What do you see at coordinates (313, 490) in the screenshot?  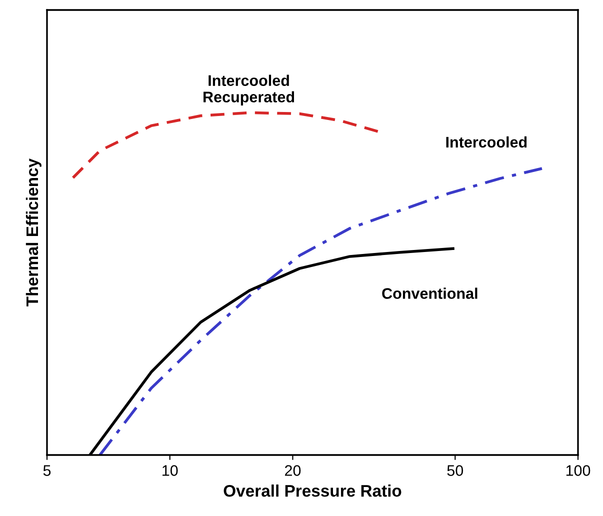 I see `x-axis-title: Overall Pressure Ratio` at bounding box center [313, 490].